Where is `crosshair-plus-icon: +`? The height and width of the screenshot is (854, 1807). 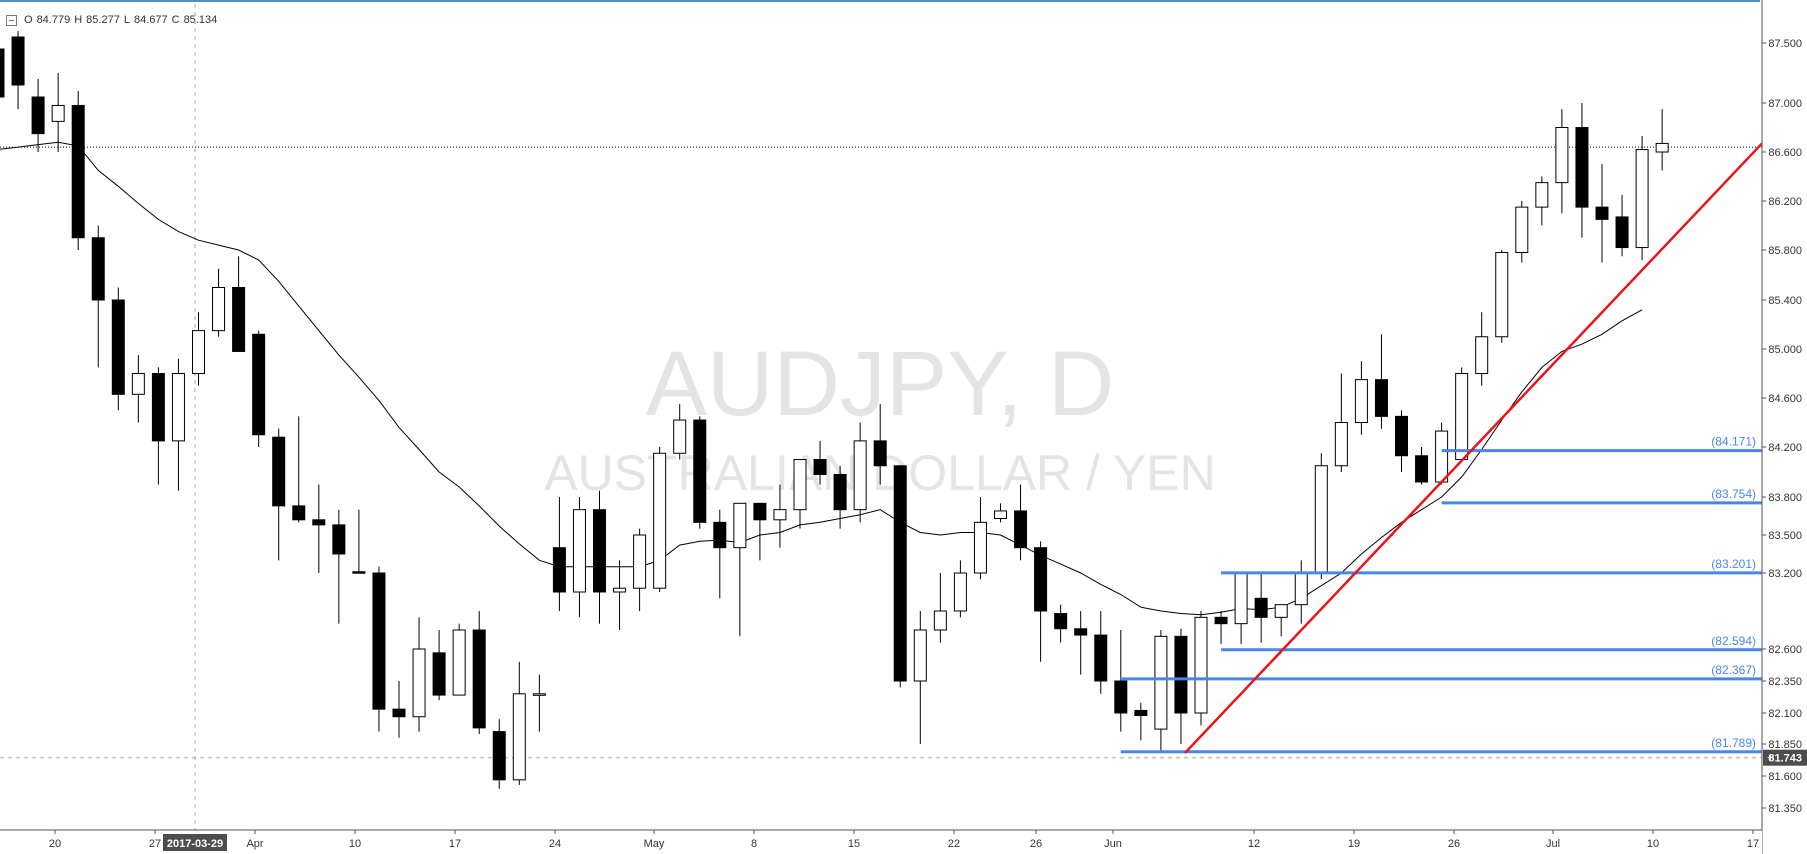
crosshair-plus-icon: + is located at coordinates (1770, 758).